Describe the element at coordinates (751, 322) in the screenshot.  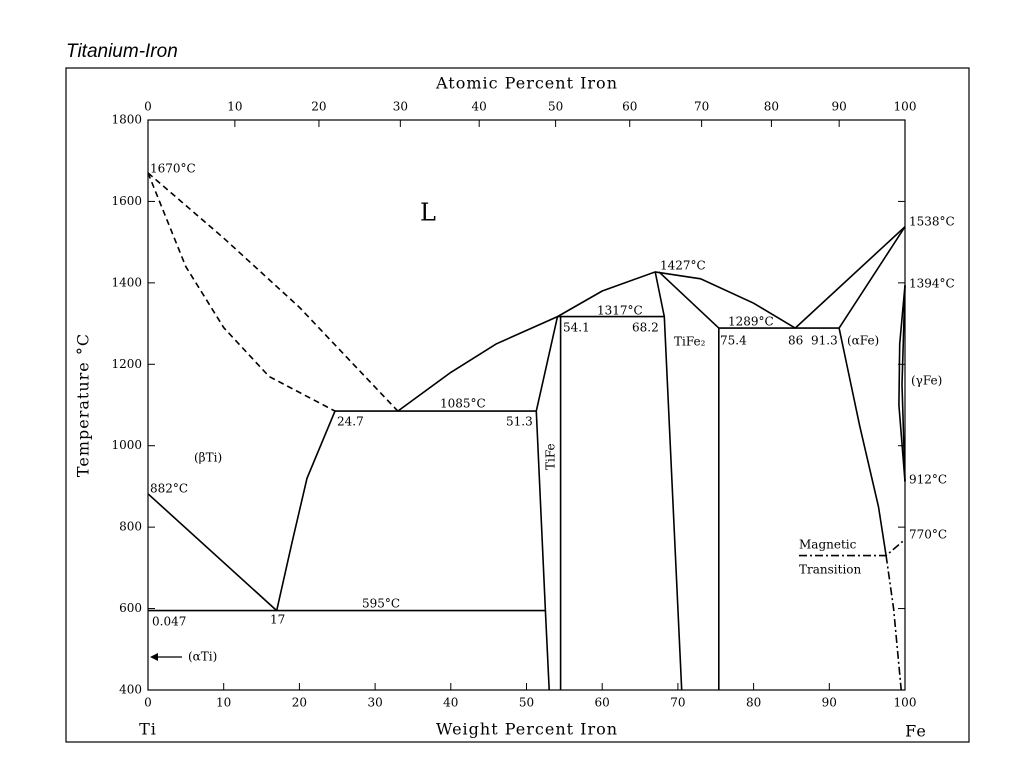
I see `annotation: 1289°C` at that location.